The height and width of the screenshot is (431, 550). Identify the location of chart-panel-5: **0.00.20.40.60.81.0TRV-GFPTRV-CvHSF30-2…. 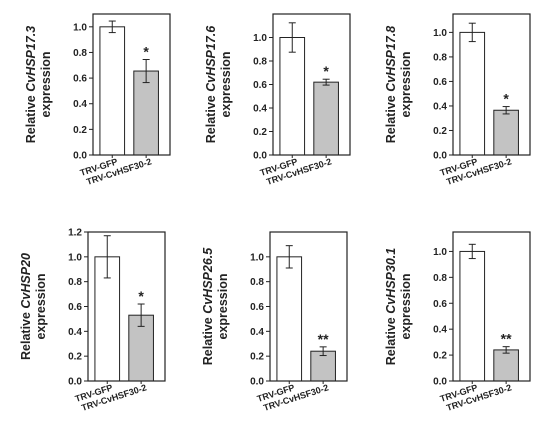
(274, 322).